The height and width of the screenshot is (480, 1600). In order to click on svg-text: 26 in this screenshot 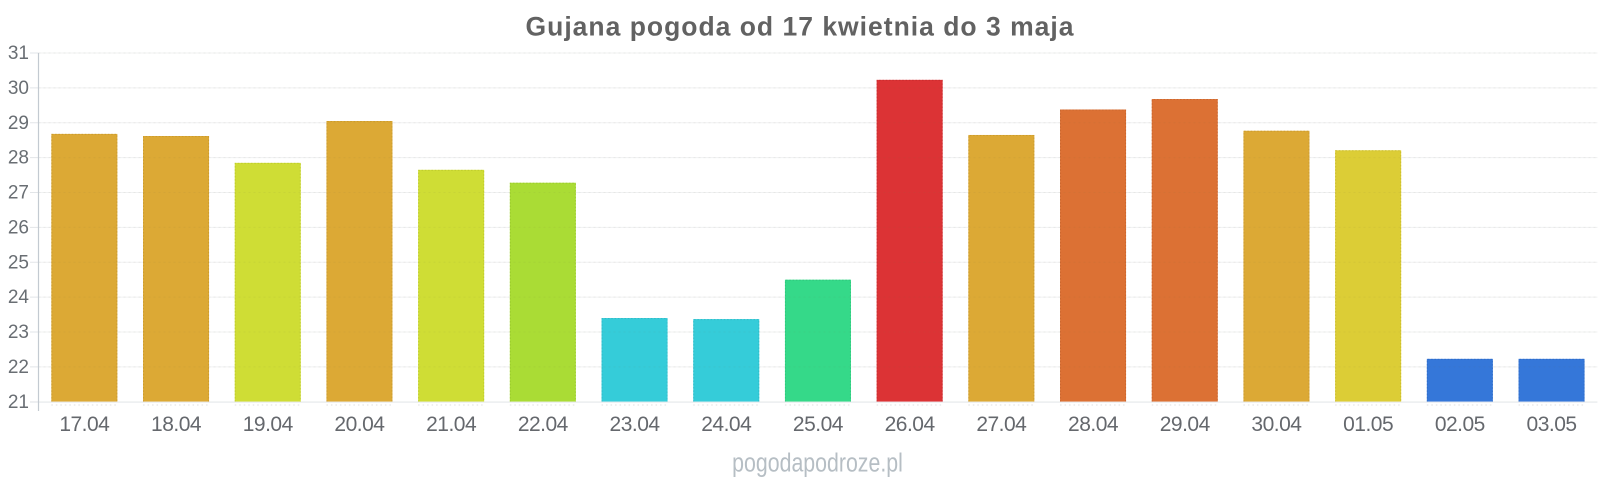, I will do `click(18, 227)`.